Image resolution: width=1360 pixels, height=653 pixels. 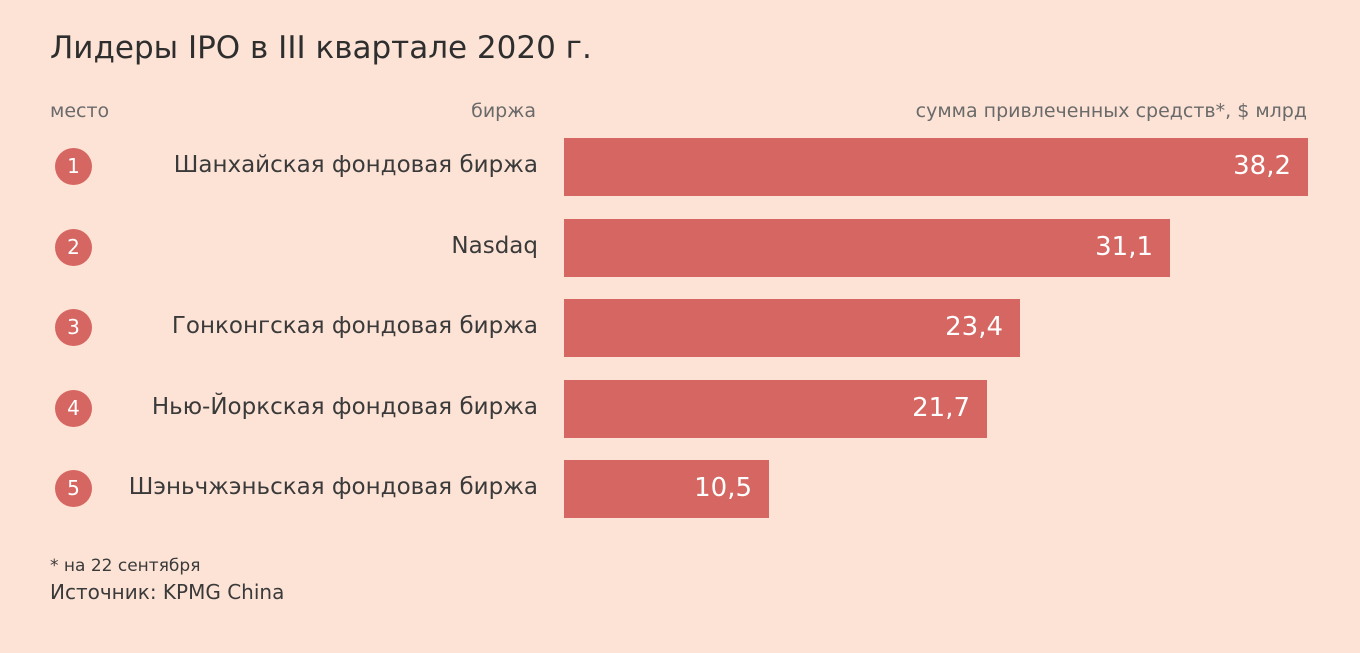 What do you see at coordinates (73, 327) in the screenshot?
I see `rank-badge: 3` at bounding box center [73, 327].